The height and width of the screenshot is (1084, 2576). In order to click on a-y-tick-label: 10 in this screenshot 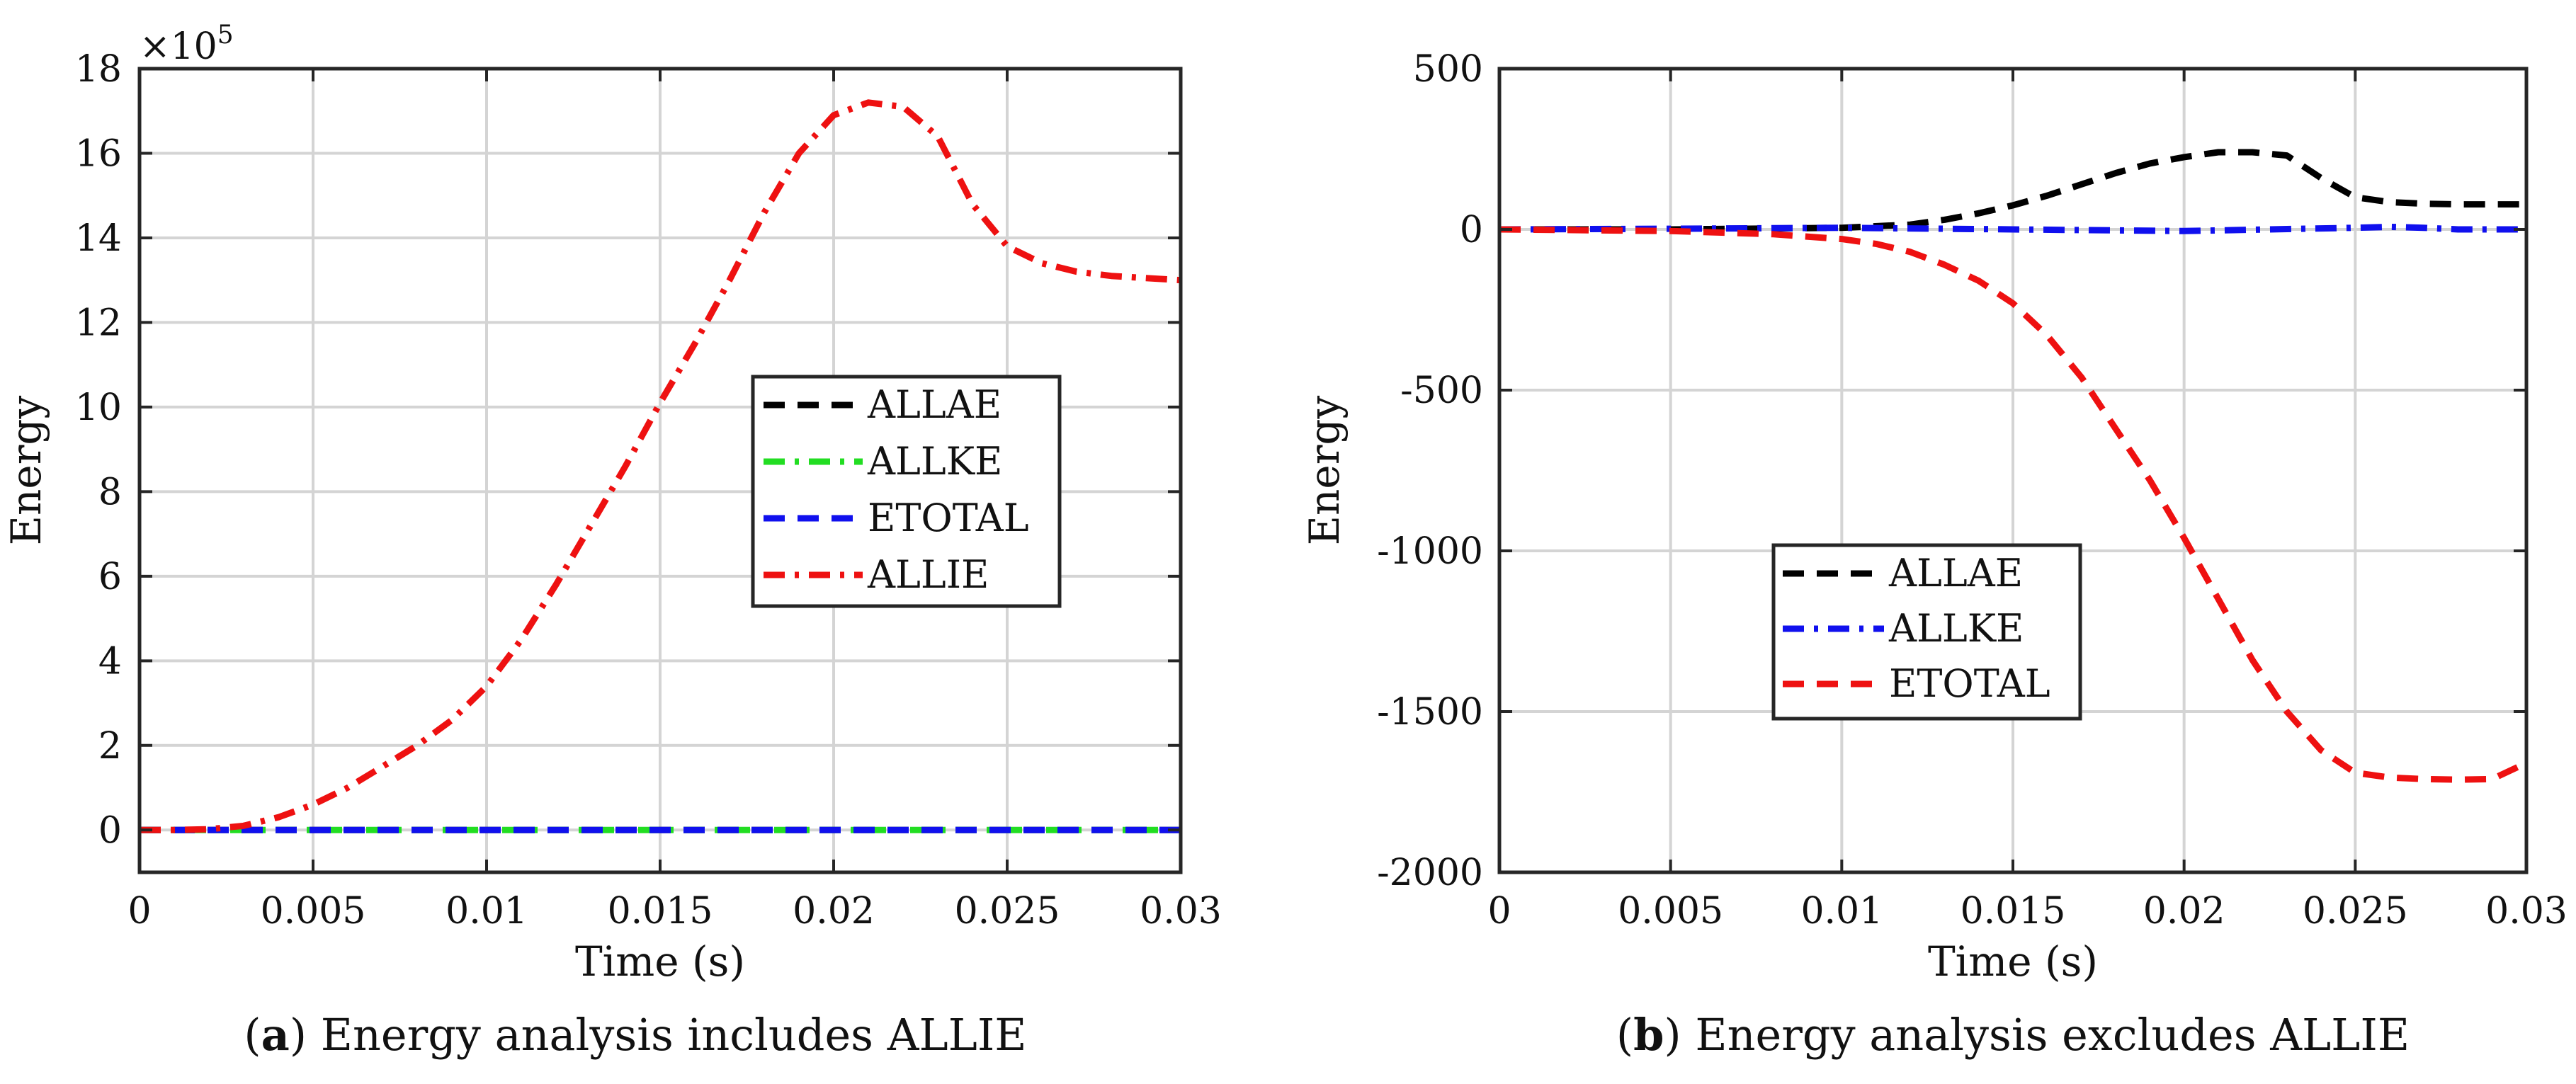, I will do `click(98, 408)`.